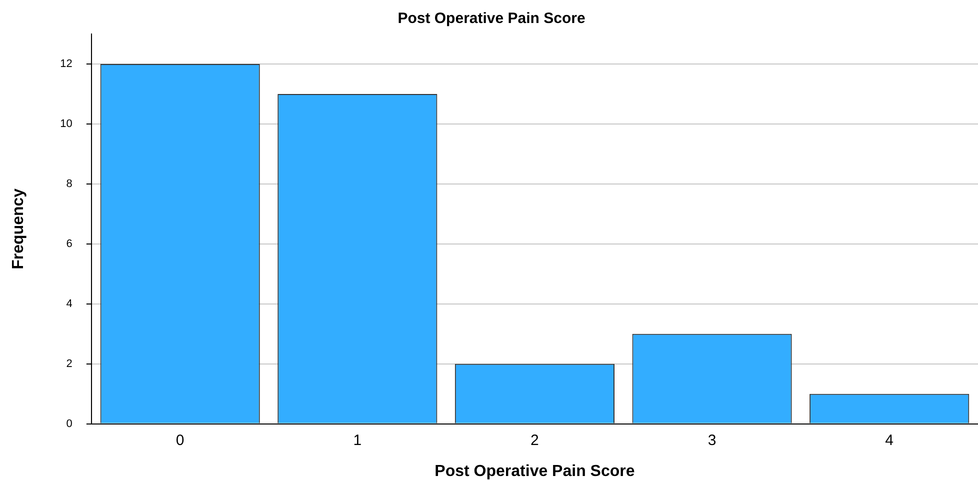 This screenshot has height=481, width=978. What do you see at coordinates (66, 64) in the screenshot?
I see `y-tick-label: 12` at bounding box center [66, 64].